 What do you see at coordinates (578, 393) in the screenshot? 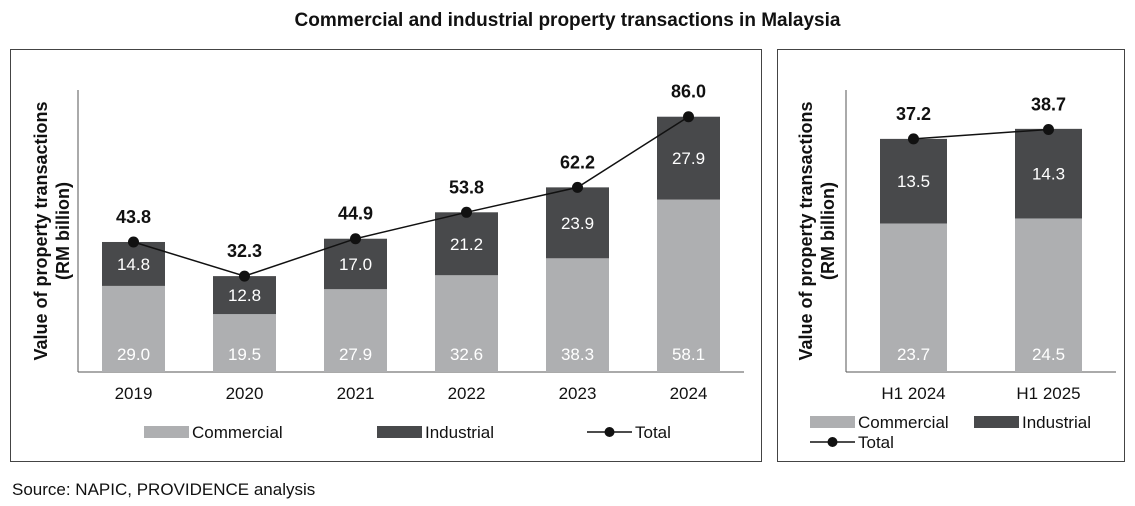
I see `x-tick-label: 2023` at bounding box center [578, 393].